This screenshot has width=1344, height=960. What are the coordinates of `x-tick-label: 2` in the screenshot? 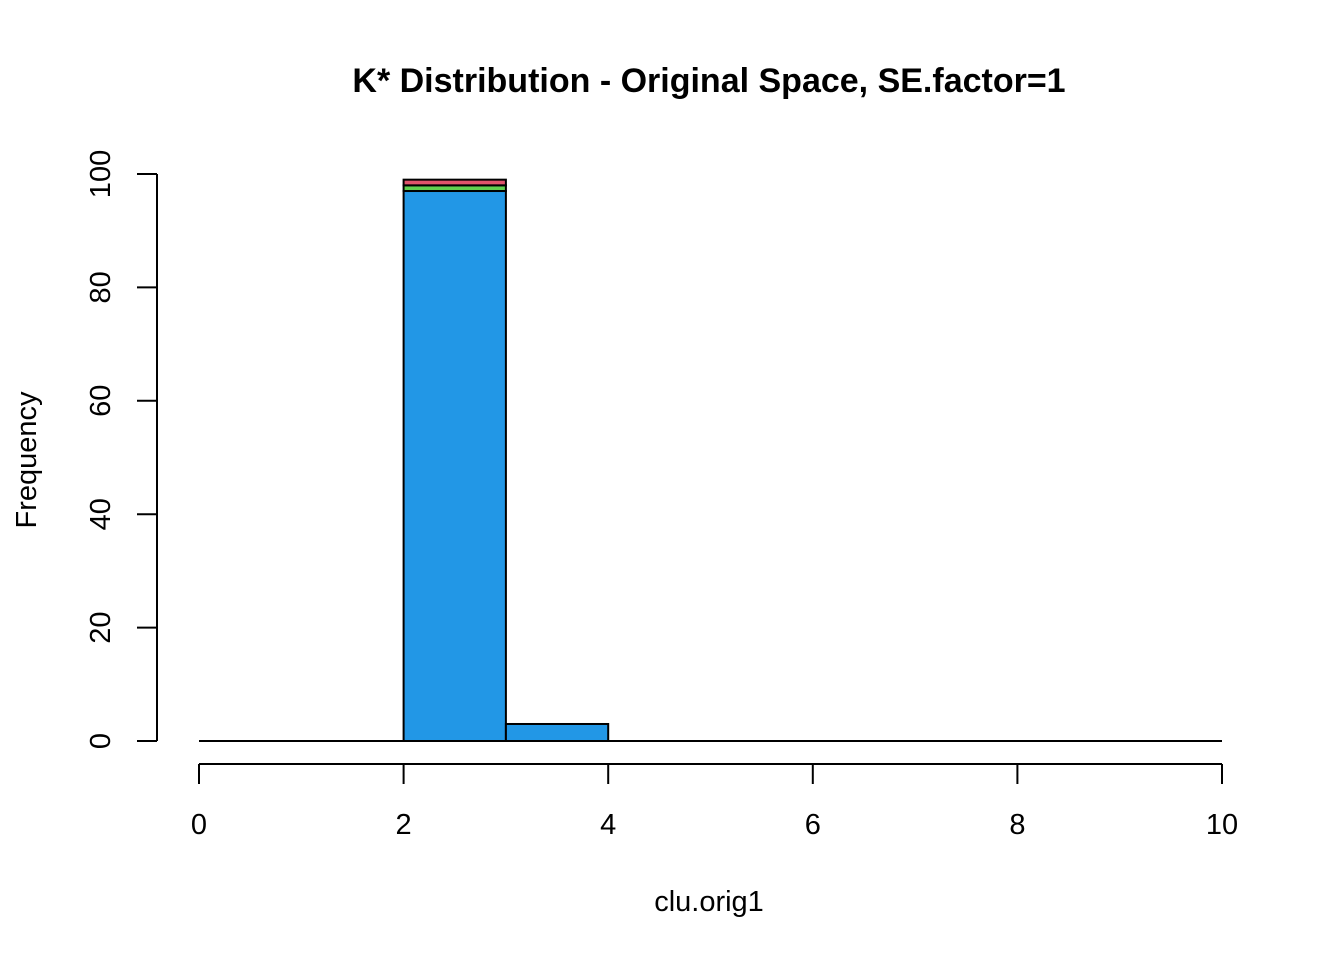 It's located at (404, 825).